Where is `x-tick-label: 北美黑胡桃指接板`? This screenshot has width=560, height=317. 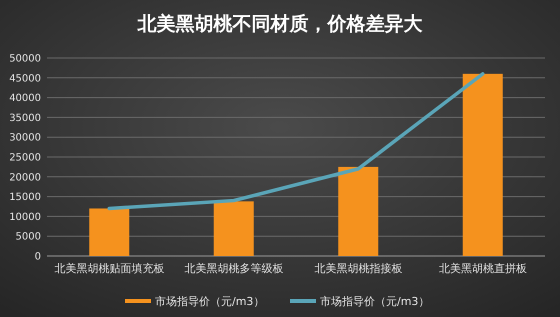
x-tick-label: 北美黑胡桃指接板 is located at coordinates (358, 268).